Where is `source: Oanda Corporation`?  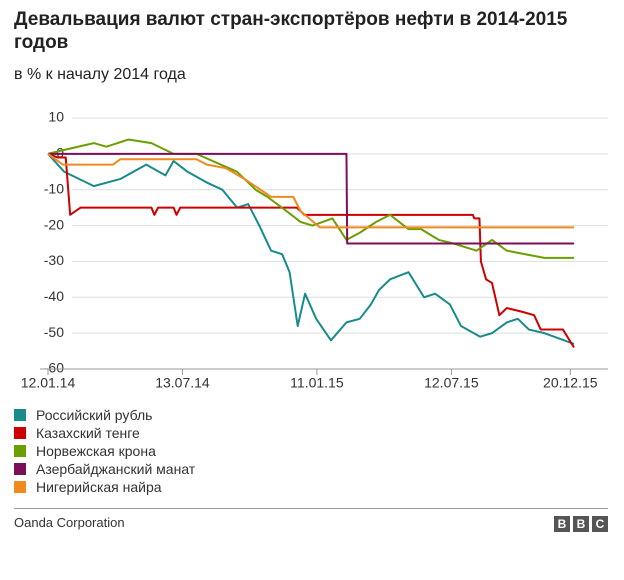 source: Oanda Corporation is located at coordinates (69, 522).